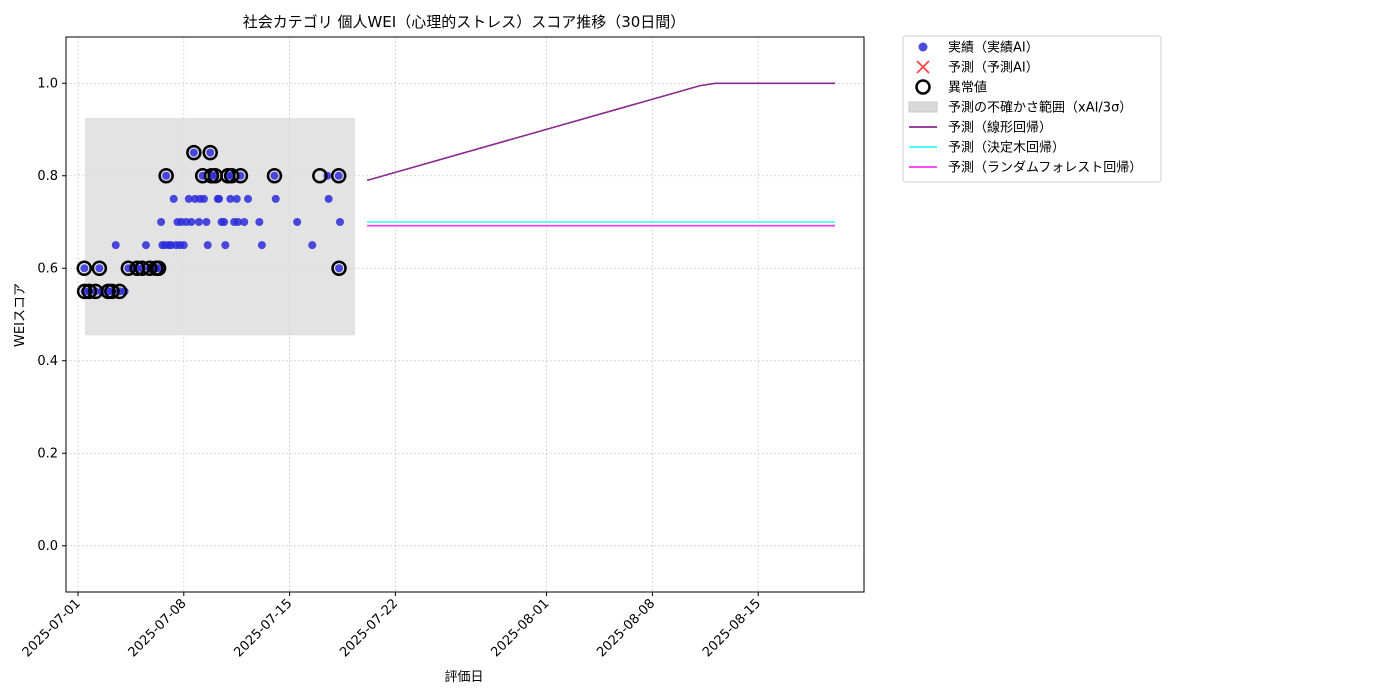 The width and height of the screenshot is (1400, 700). Describe the element at coordinates (463, 677) in the screenshot. I see `x-axis-title: 評価日` at that location.